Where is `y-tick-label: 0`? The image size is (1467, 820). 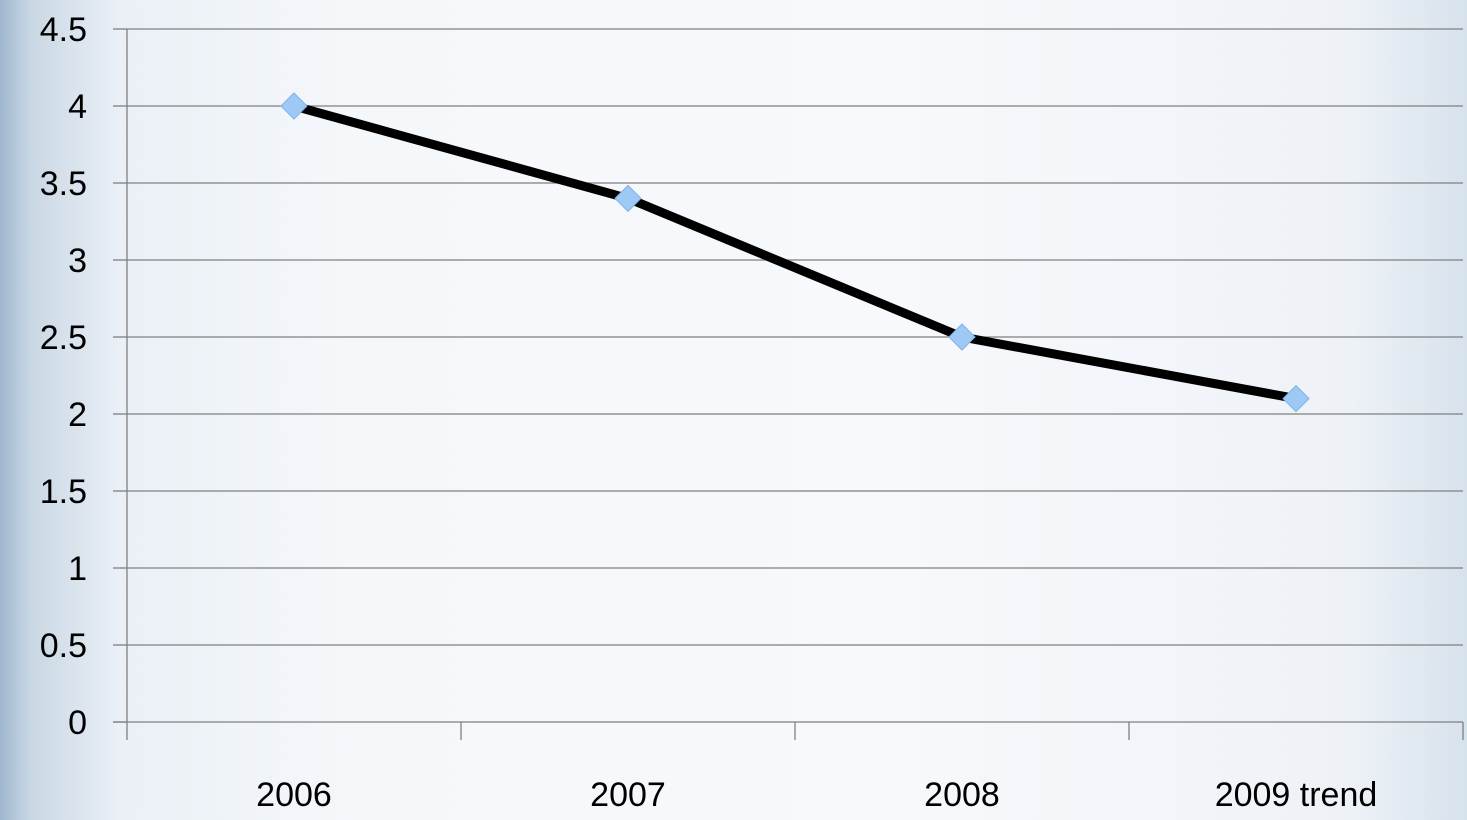
y-tick-label: 0 is located at coordinates (77, 723).